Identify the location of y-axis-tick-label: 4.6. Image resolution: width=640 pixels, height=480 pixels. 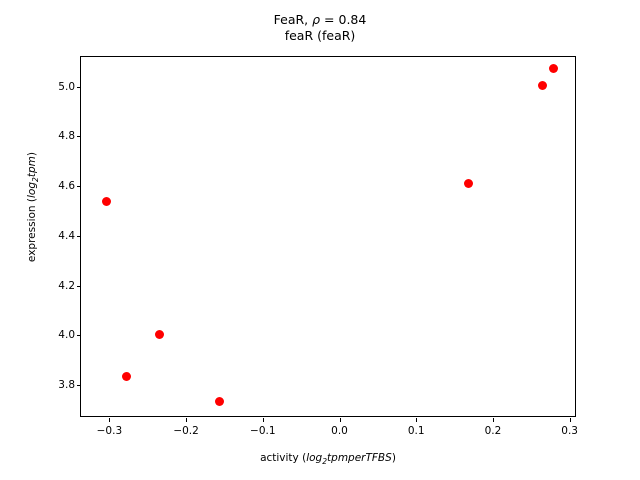
(66, 186).